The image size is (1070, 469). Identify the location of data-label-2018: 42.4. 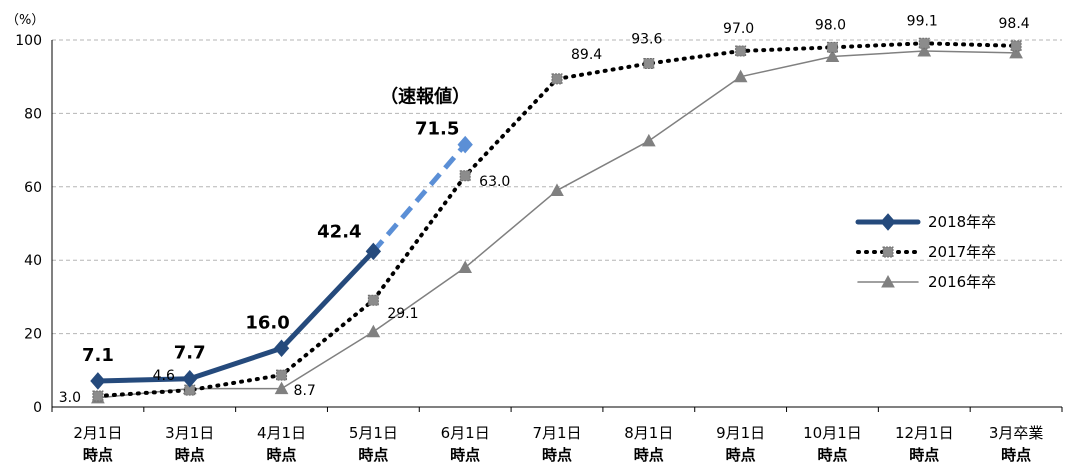
(339, 231).